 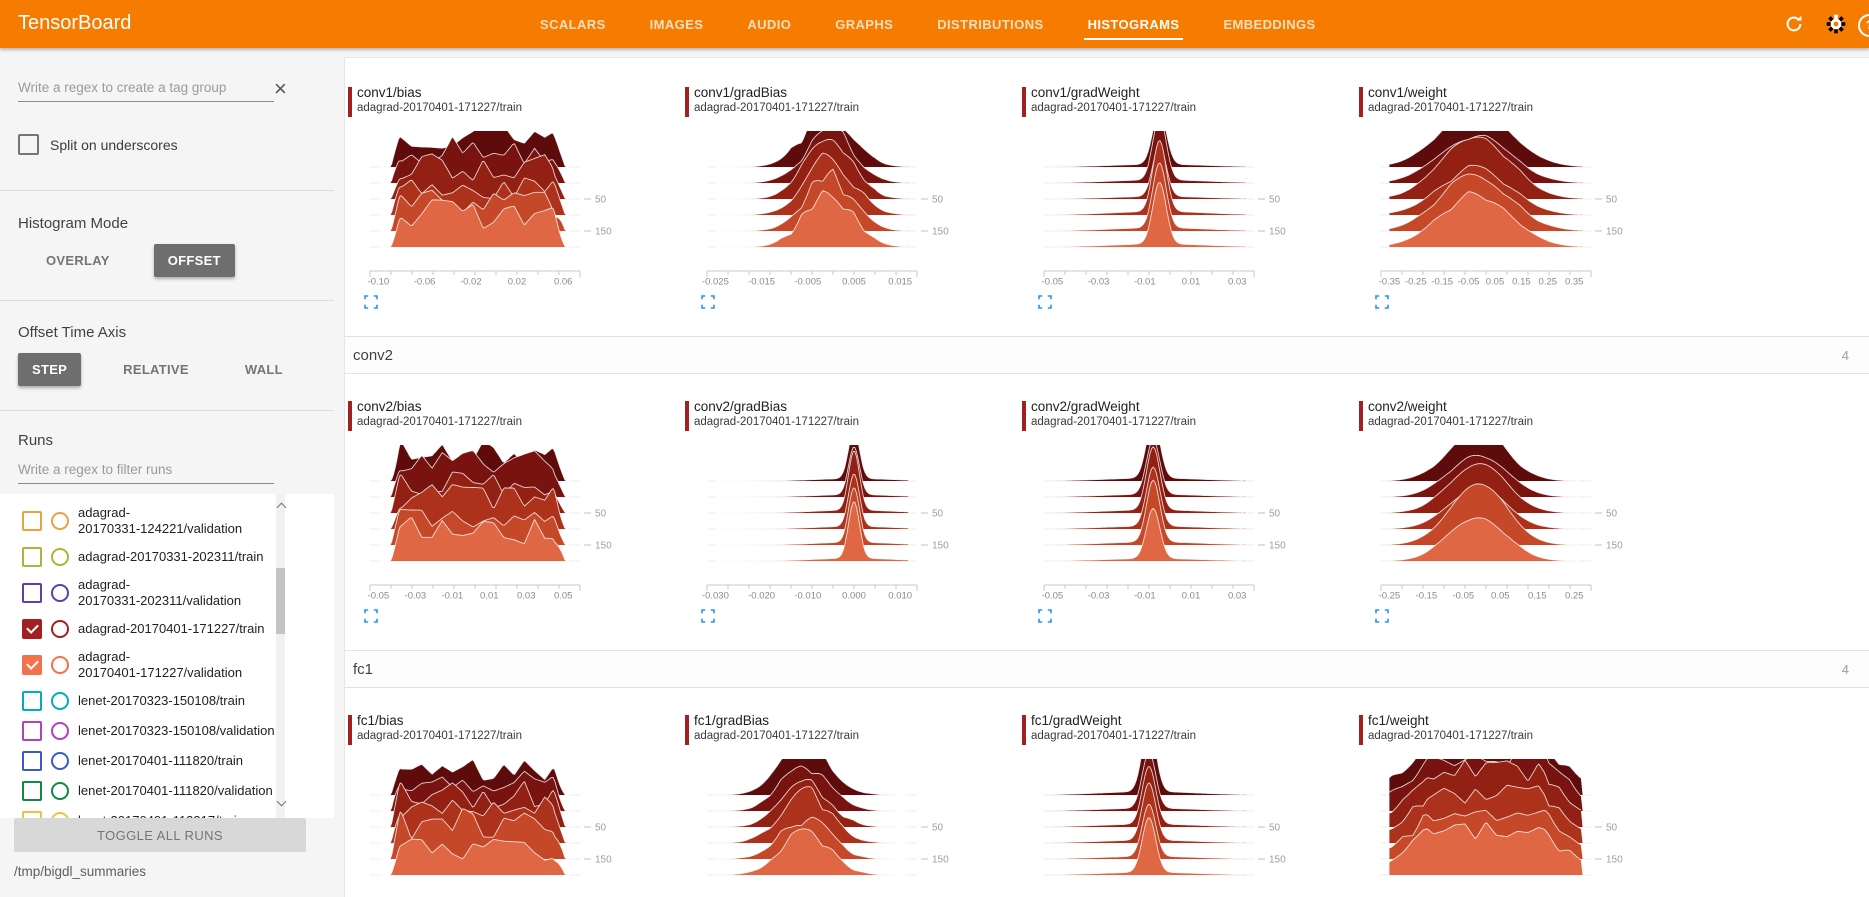 What do you see at coordinates (491, 817) in the screenshot?
I see `histogram-chart: 50 150` at bounding box center [491, 817].